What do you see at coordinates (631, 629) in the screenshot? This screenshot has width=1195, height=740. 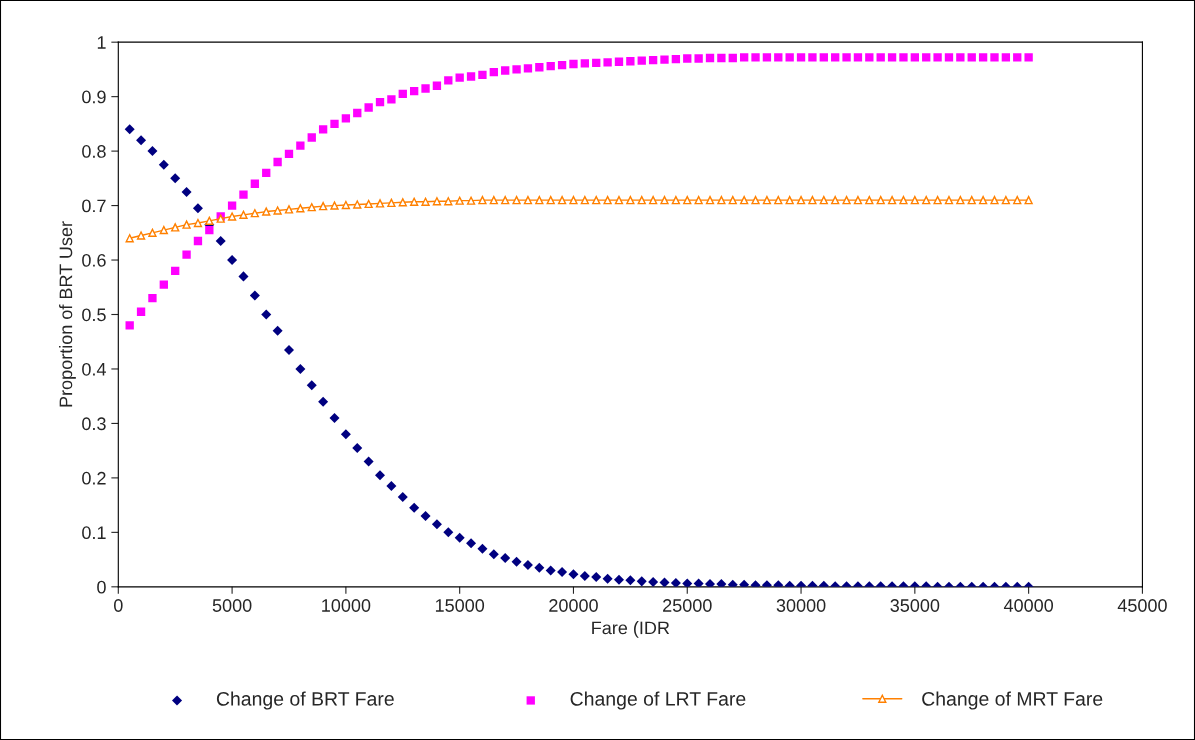 I see `x-axis-title: Fare (IDR` at bounding box center [631, 629].